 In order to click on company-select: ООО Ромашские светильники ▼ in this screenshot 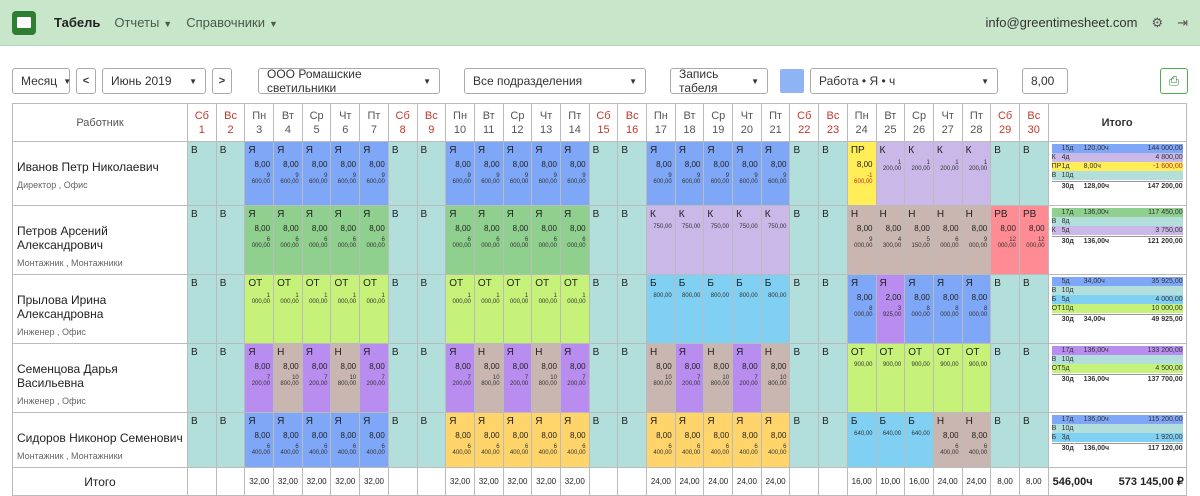, I will do `click(349, 81)`.